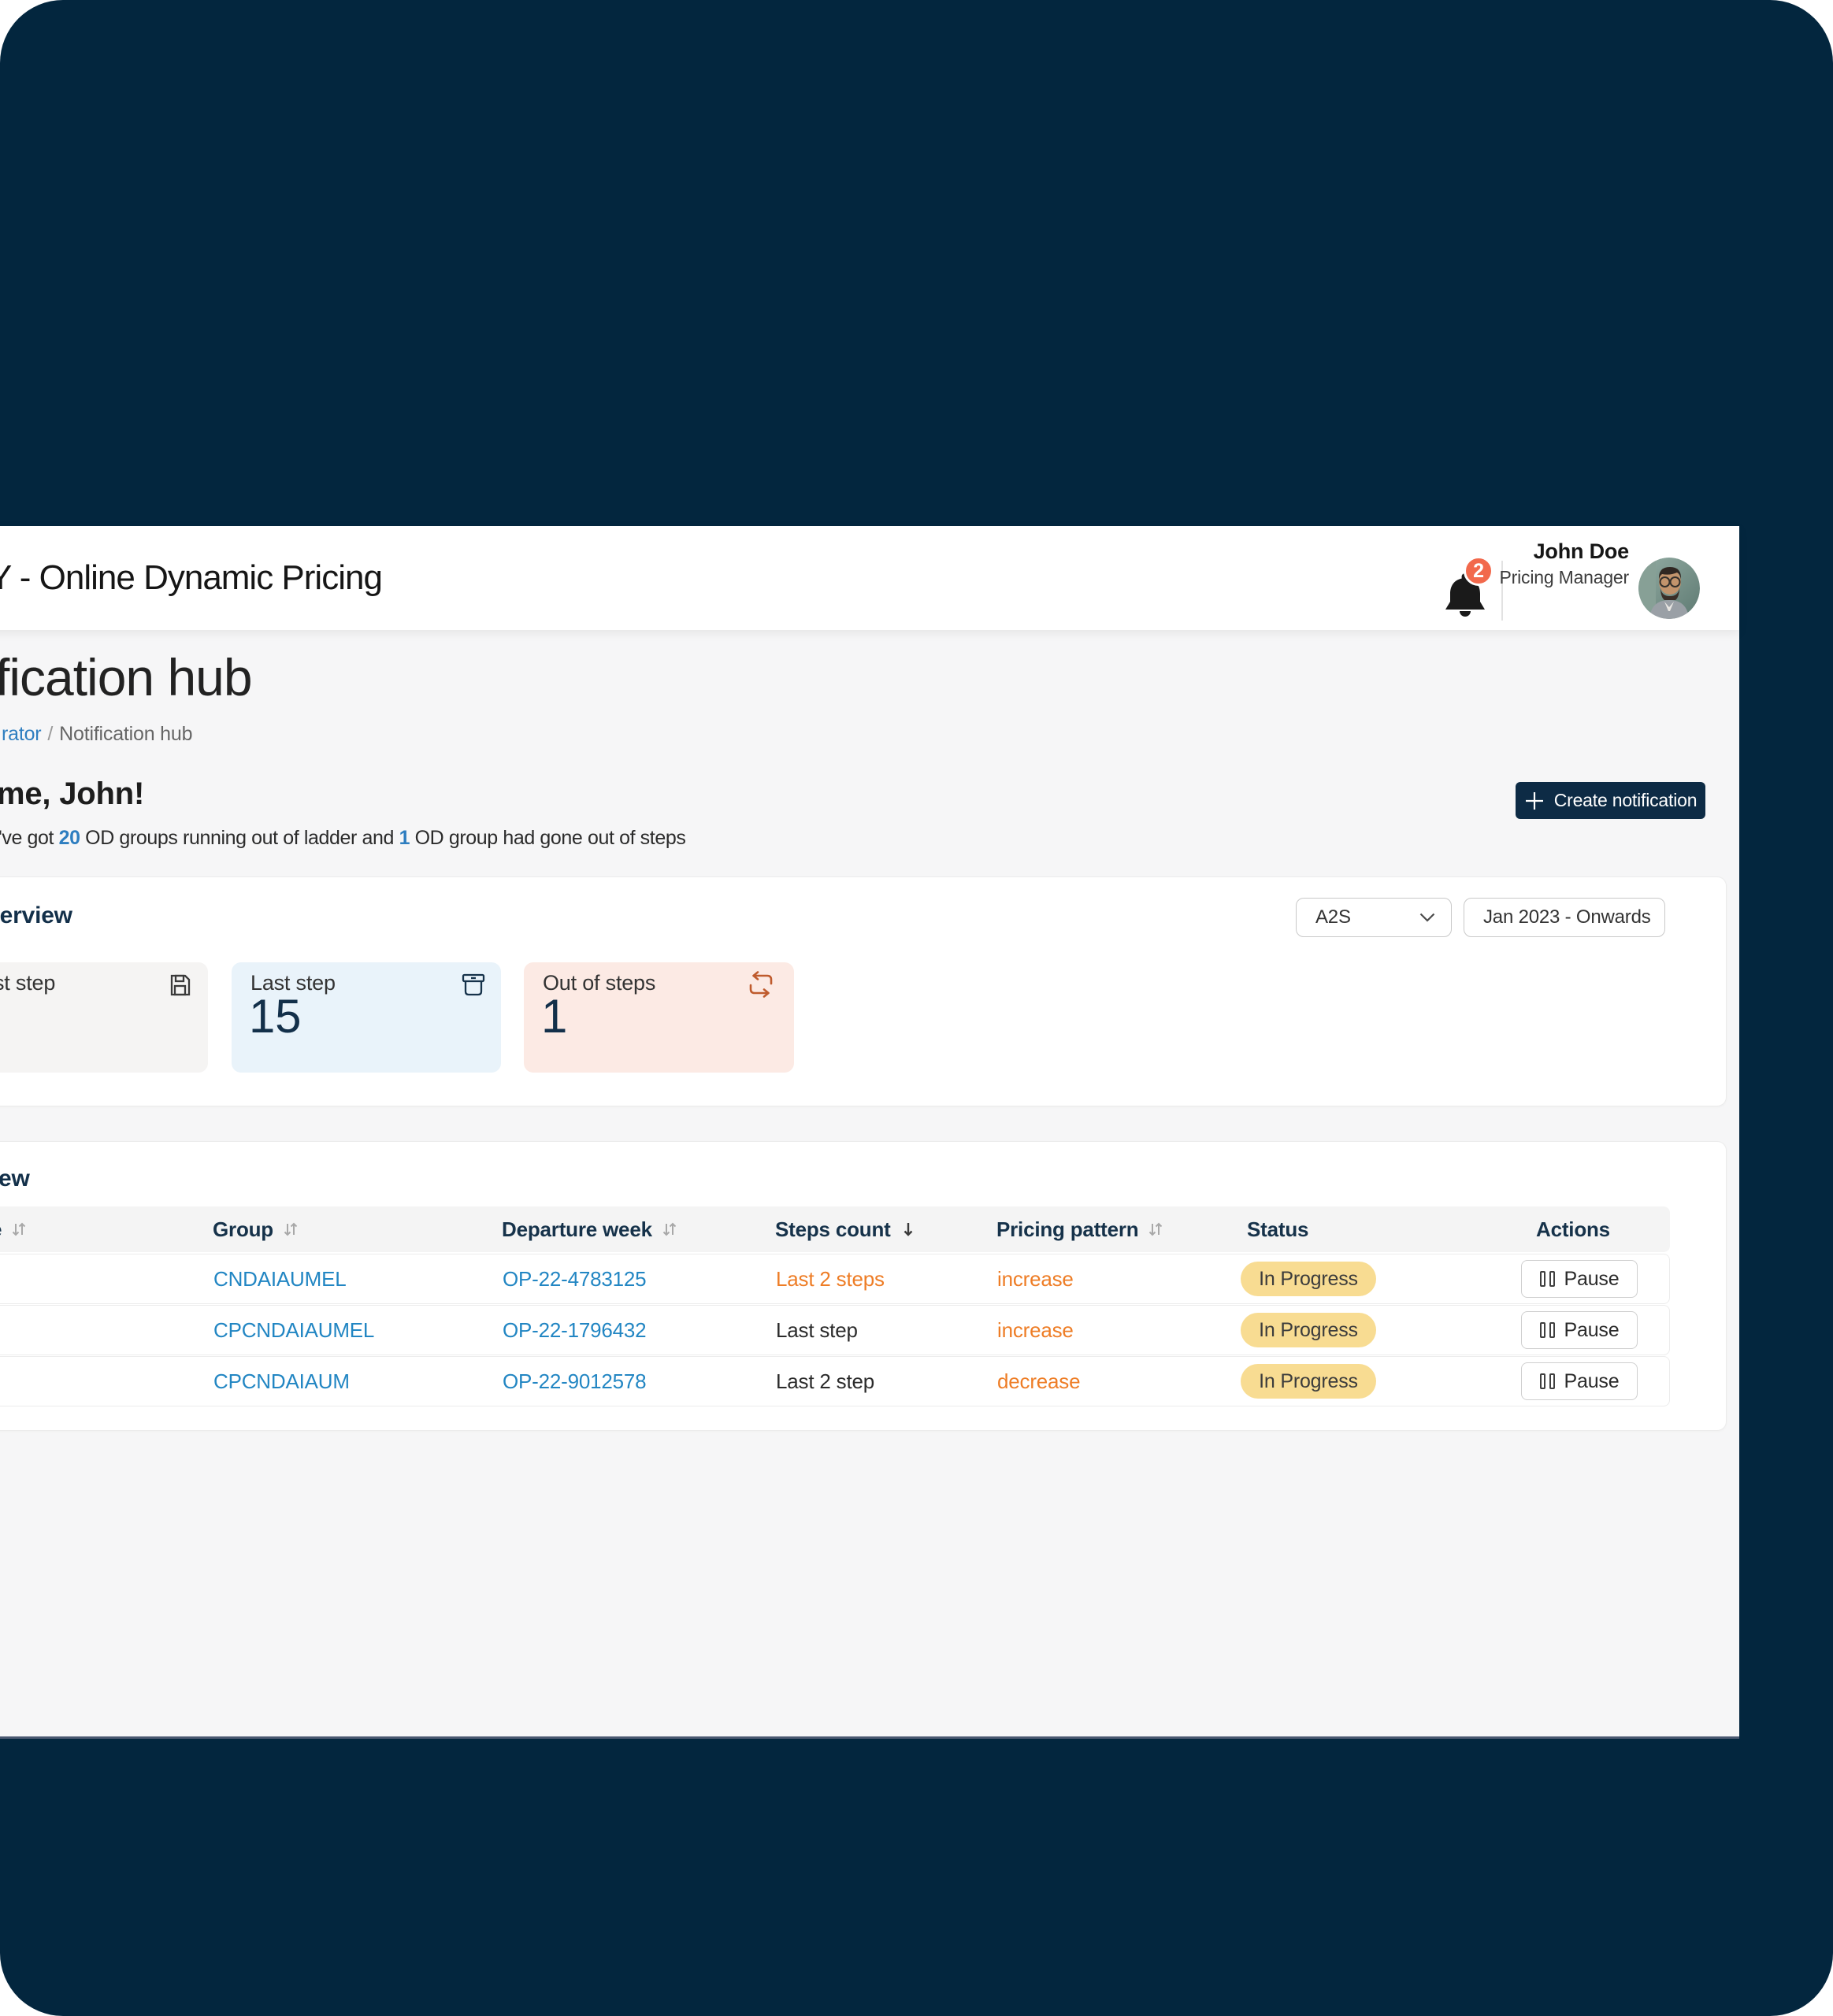 This screenshot has width=1833, height=2016. What do you see at coordinates (104, 1017) in the screenshot?
I see `stat-card-first-step` at bounding box center [104, 1017].